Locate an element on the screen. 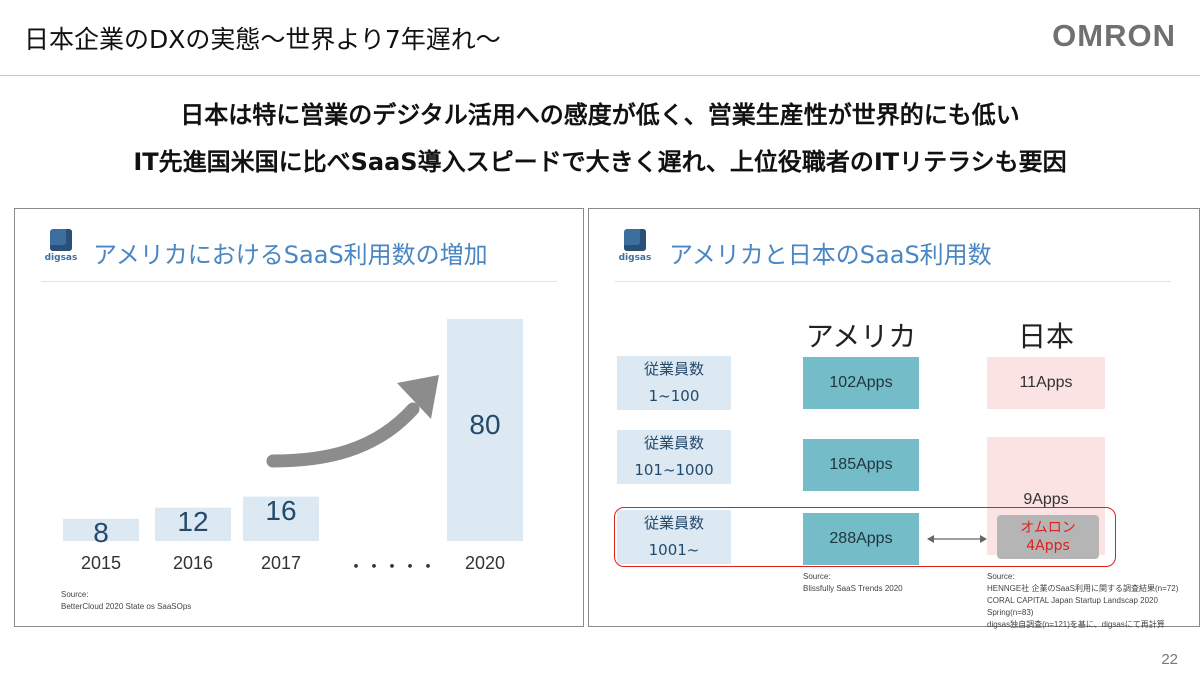 Image resolution: width=1200 pixels, height=674 pixels. comparison-arrow is located at coordinates (957, 539).